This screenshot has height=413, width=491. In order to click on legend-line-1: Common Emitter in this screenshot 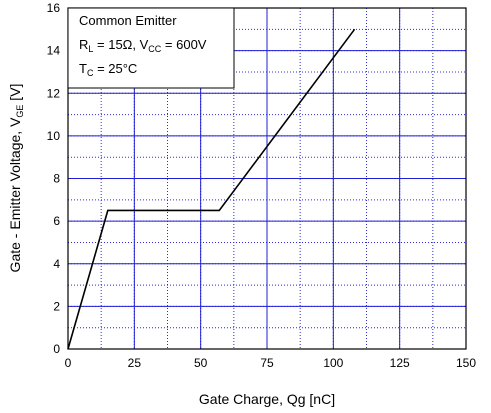, I will do `click(128, 20)`.